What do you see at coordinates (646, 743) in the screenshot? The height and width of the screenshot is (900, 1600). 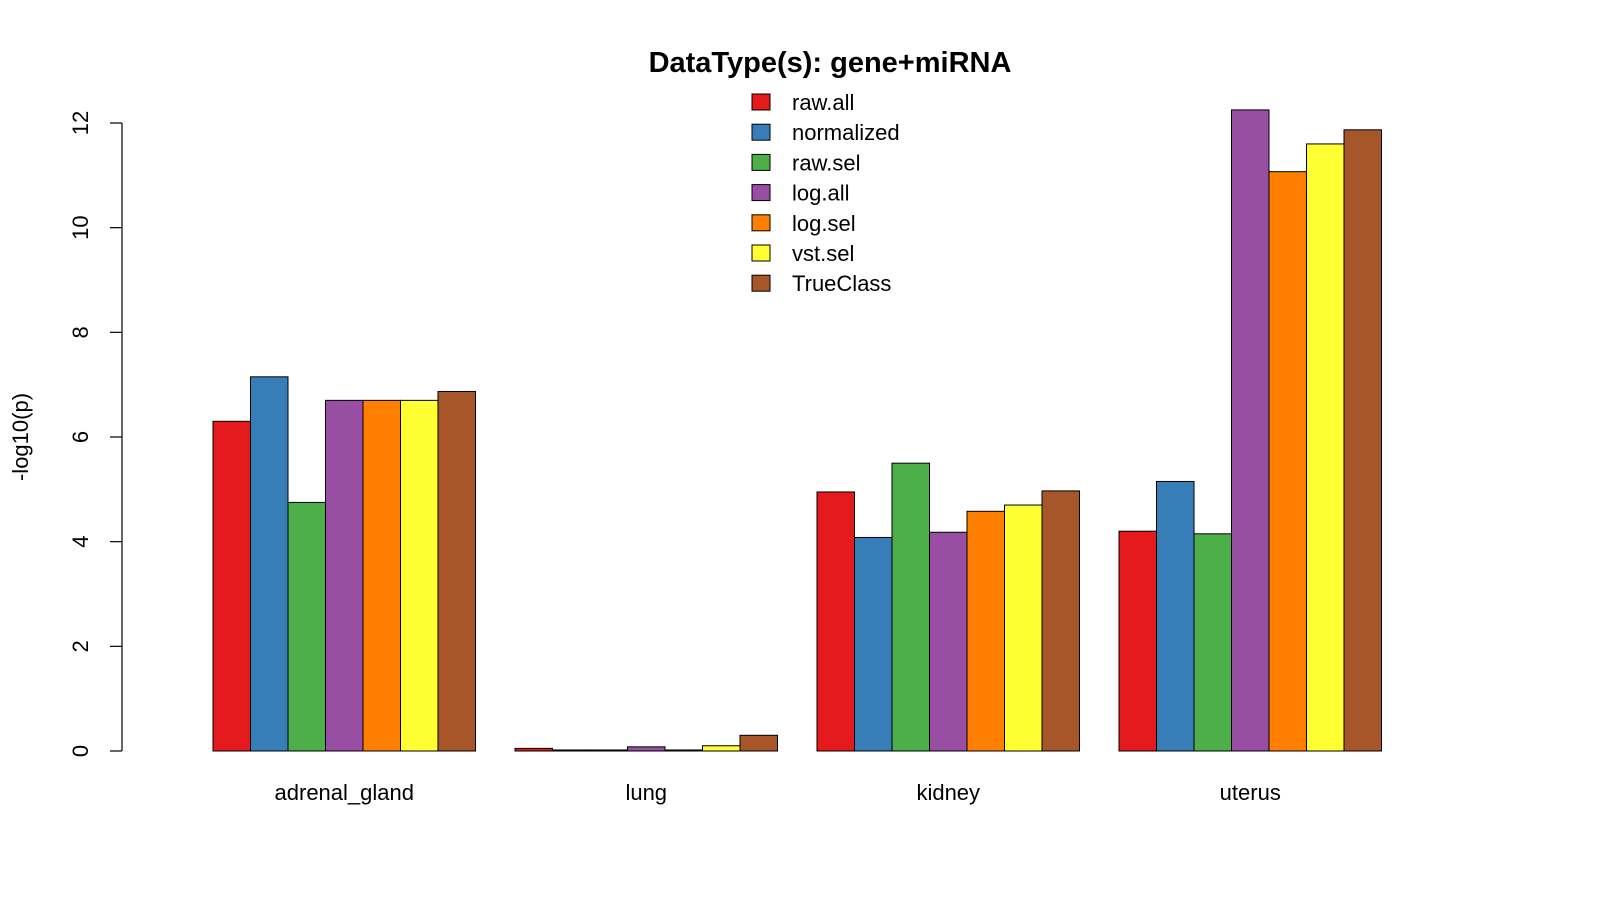 I see `bar-group-lung` at bounding box center [646, 743].